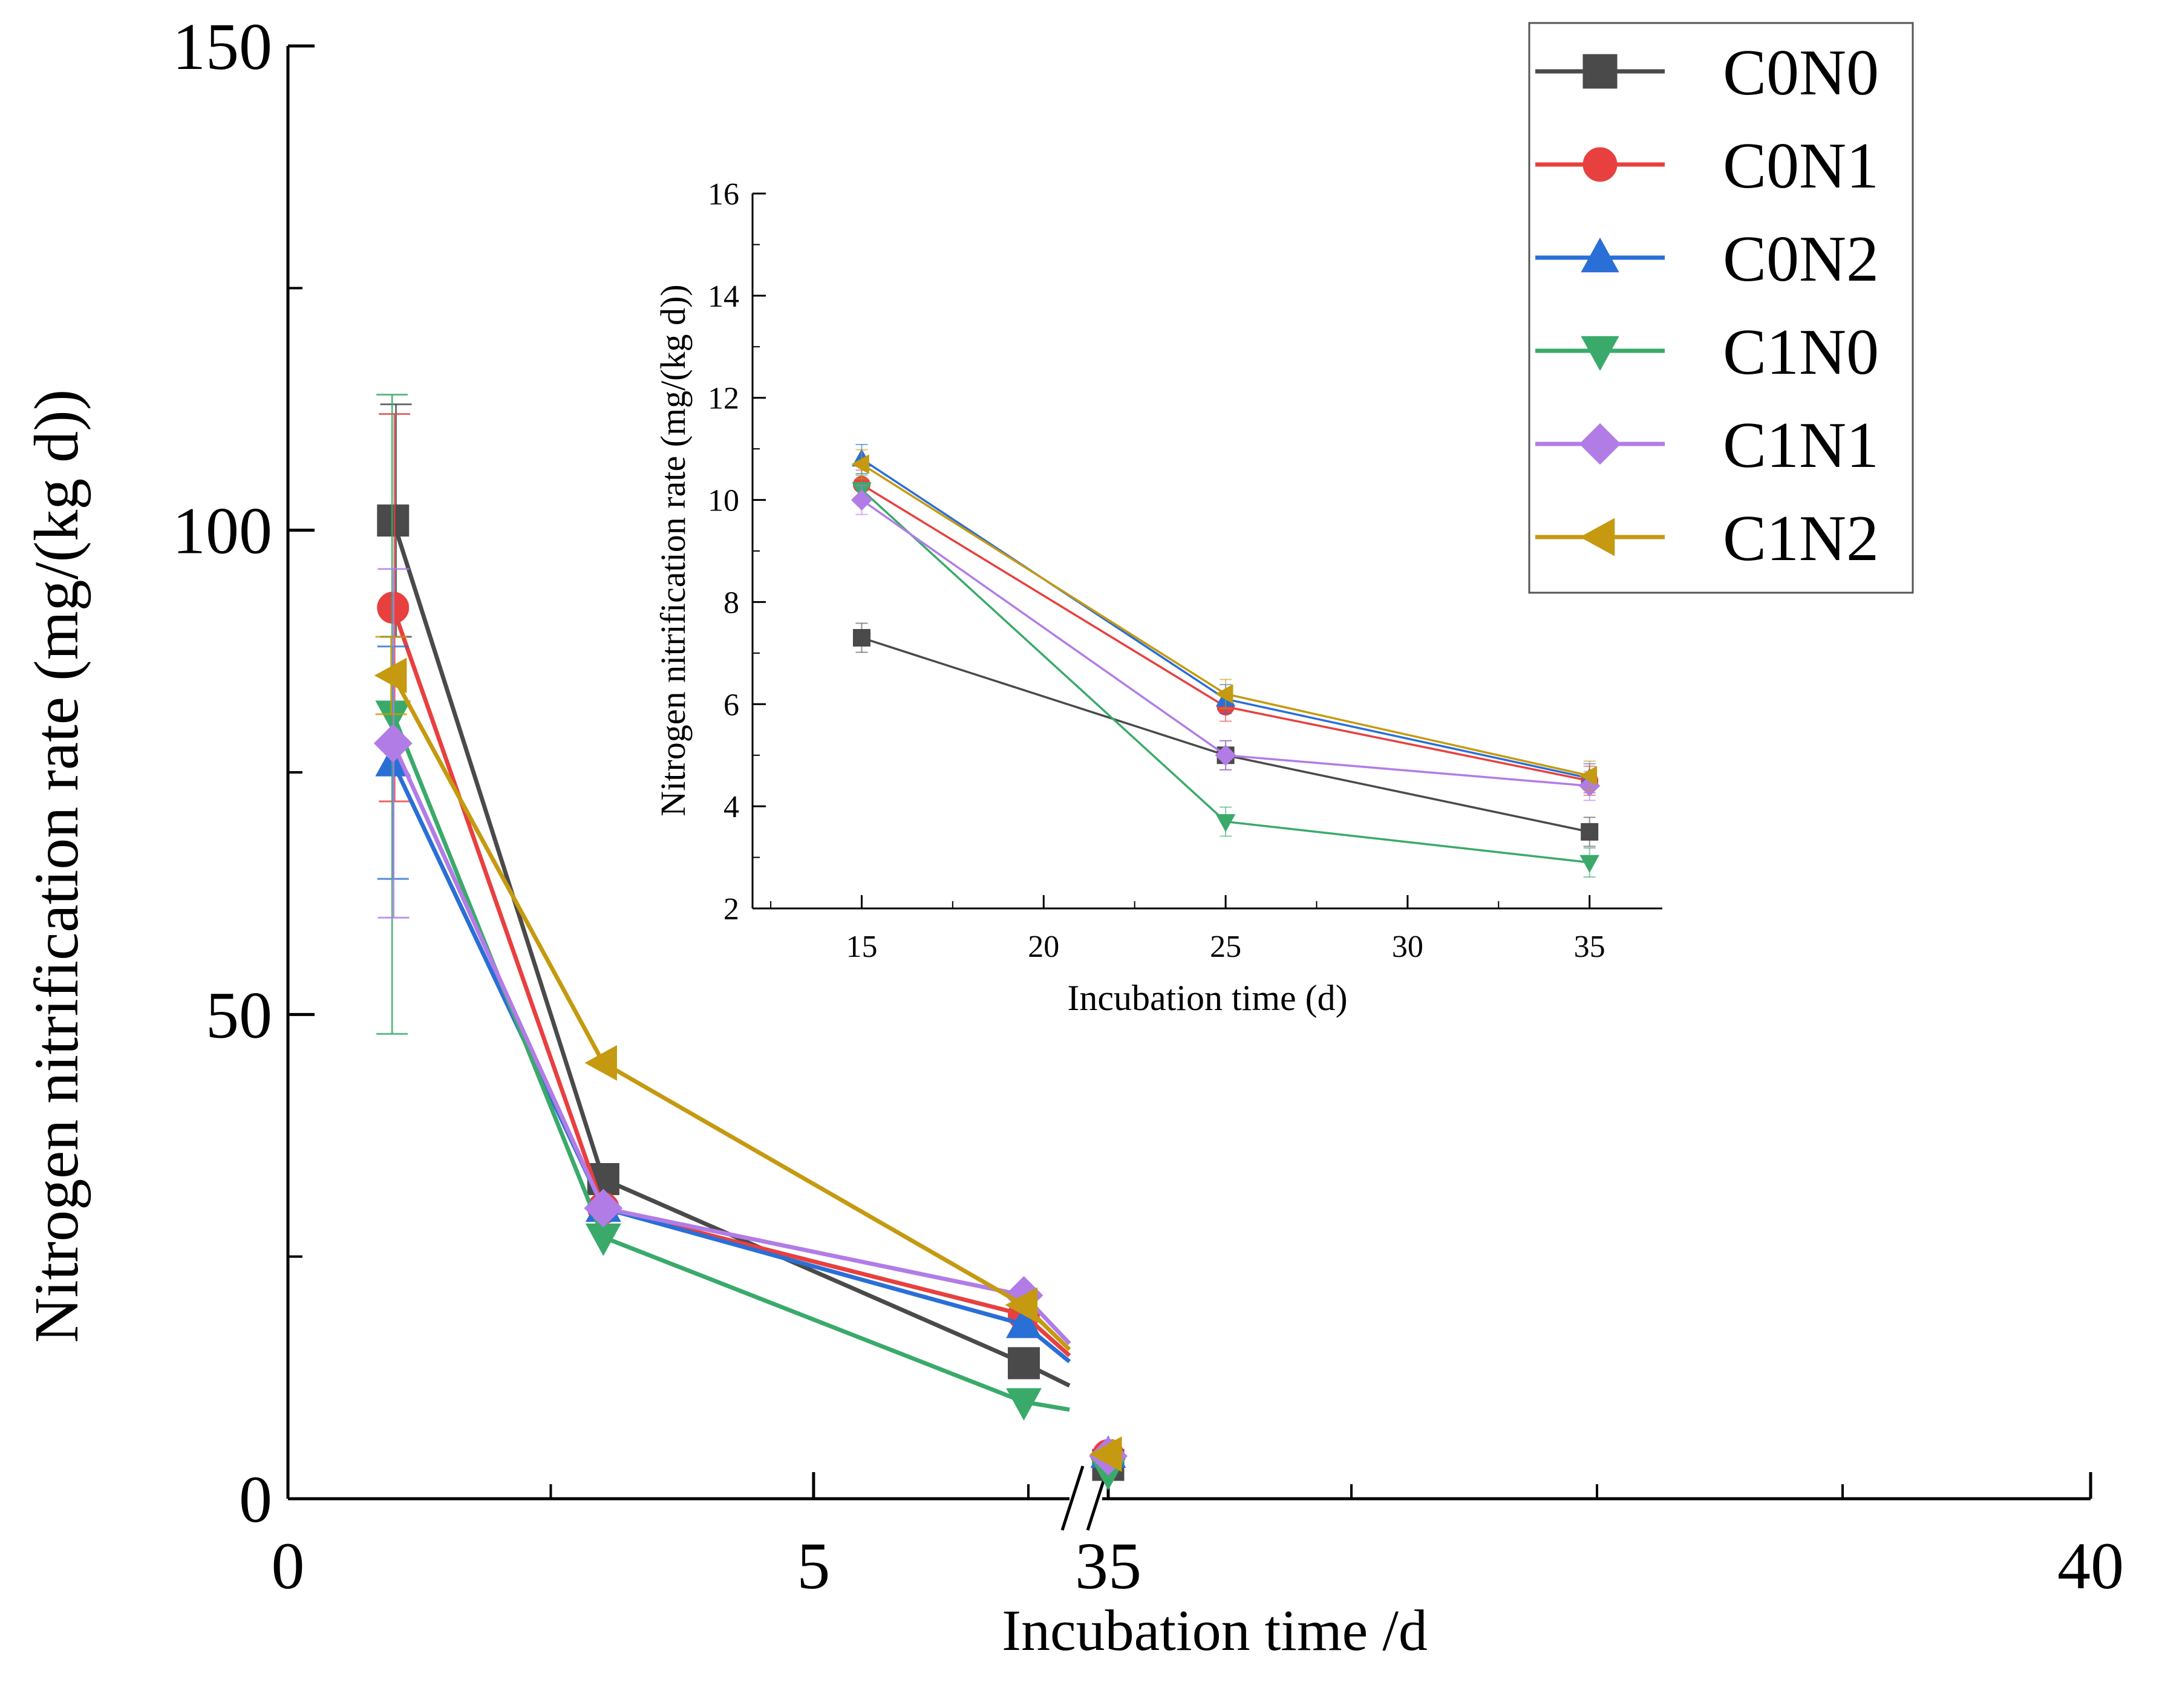 The height and width of the screenshot is (1708, 2162). Describe the element at coordinates (723, 399) in the screenshot. I see `inset-y-tick-label: 12` at that location.